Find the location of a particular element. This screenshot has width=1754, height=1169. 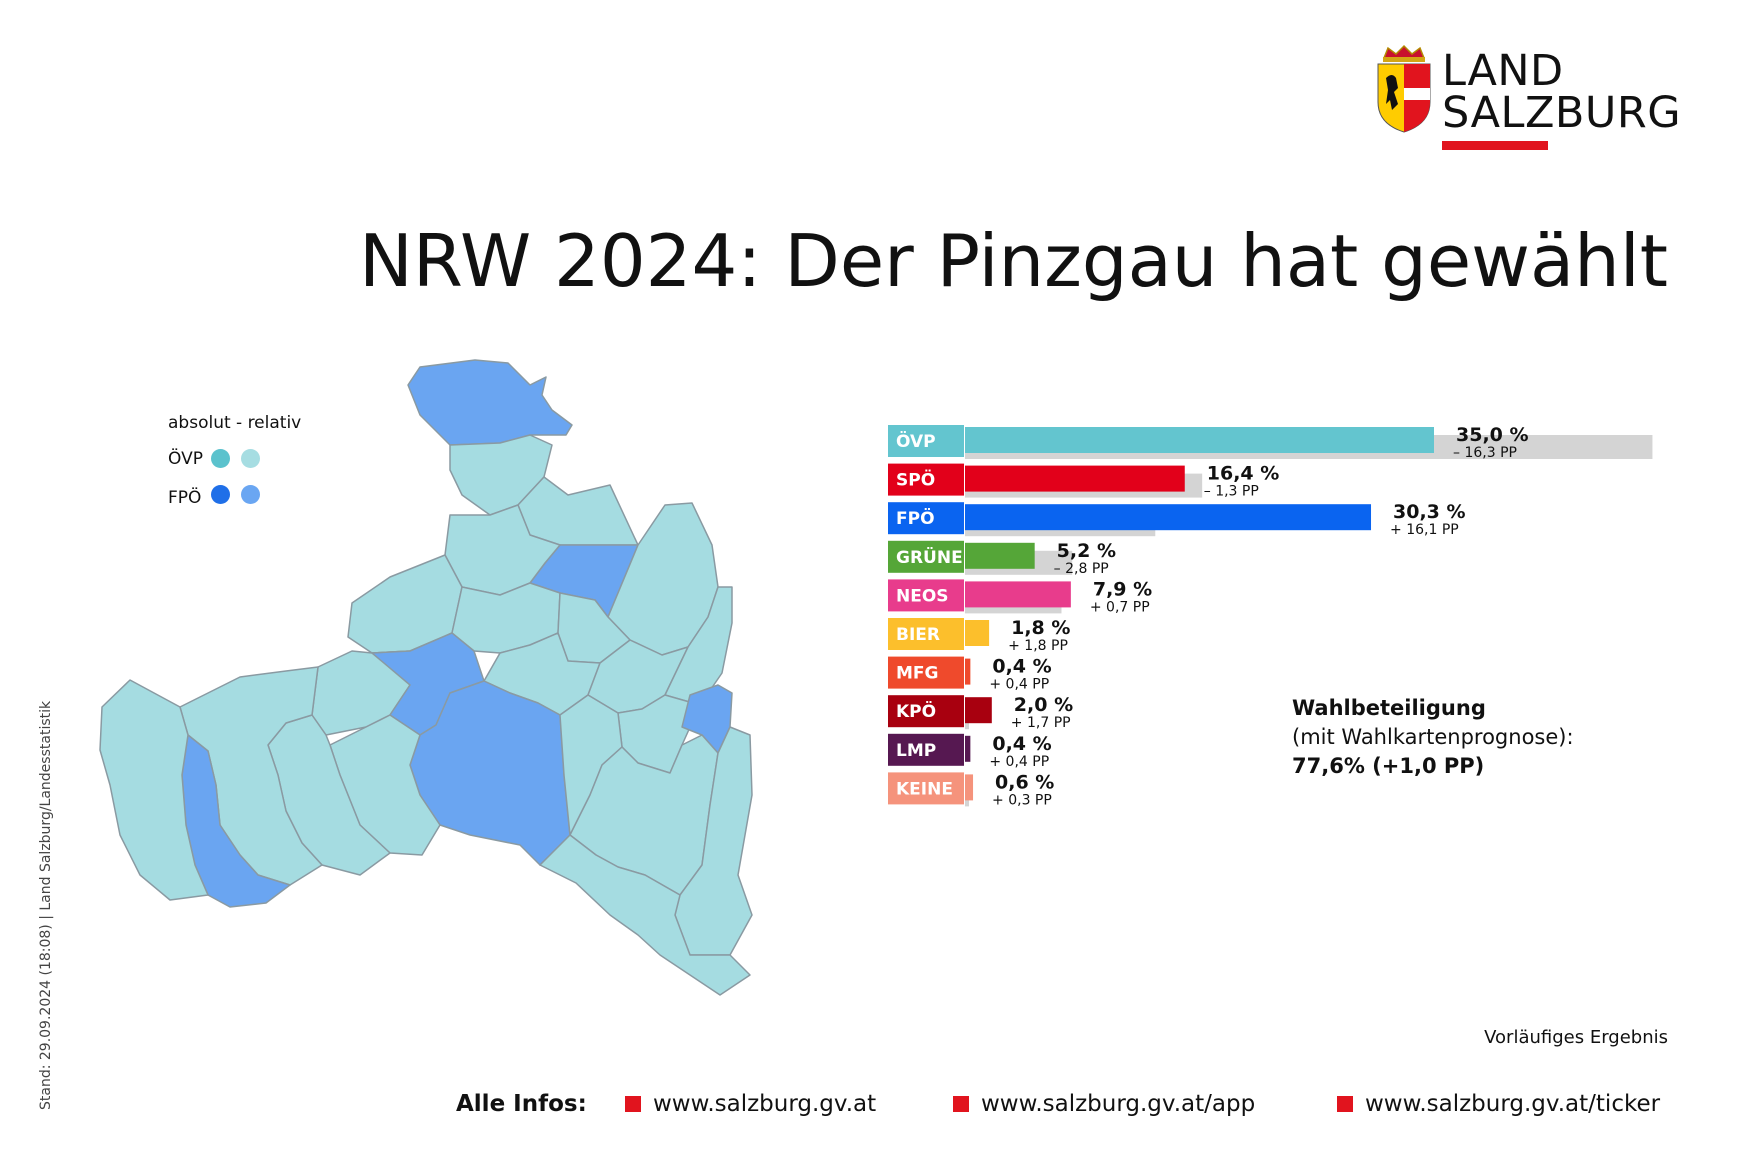

party-label: NEOS is located at coordinates (922, 596).